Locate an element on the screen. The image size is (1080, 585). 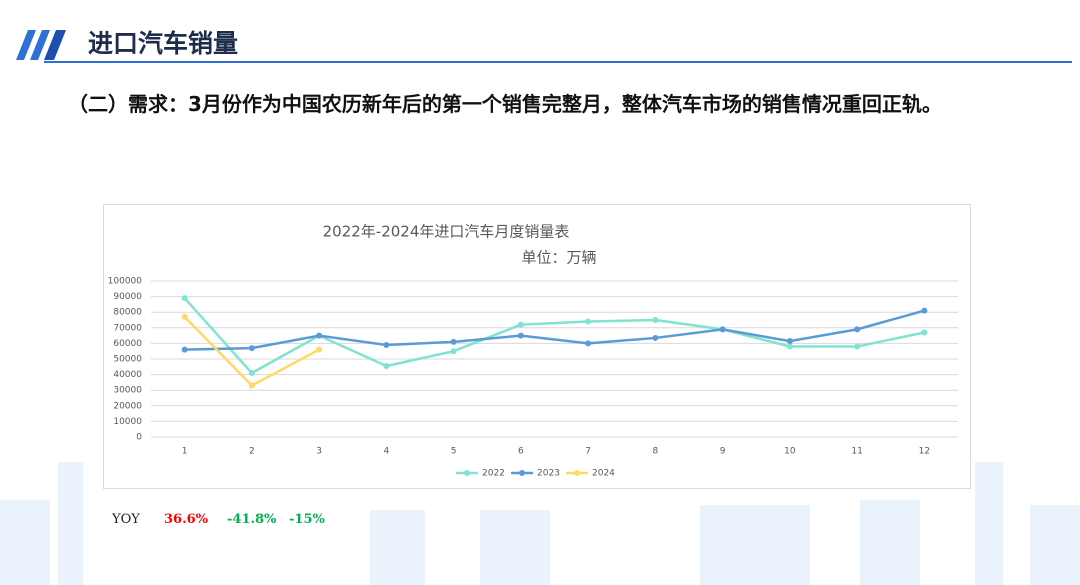
legend-label: 2022 is located at coordinates (493, 474).